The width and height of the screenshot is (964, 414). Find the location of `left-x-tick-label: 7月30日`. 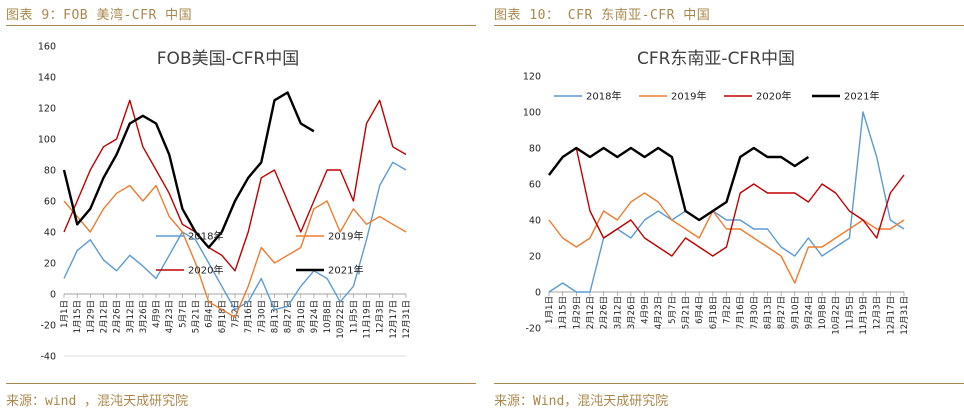

left-x-tick-label: 7月30日 is located at coordinates (262, 316).